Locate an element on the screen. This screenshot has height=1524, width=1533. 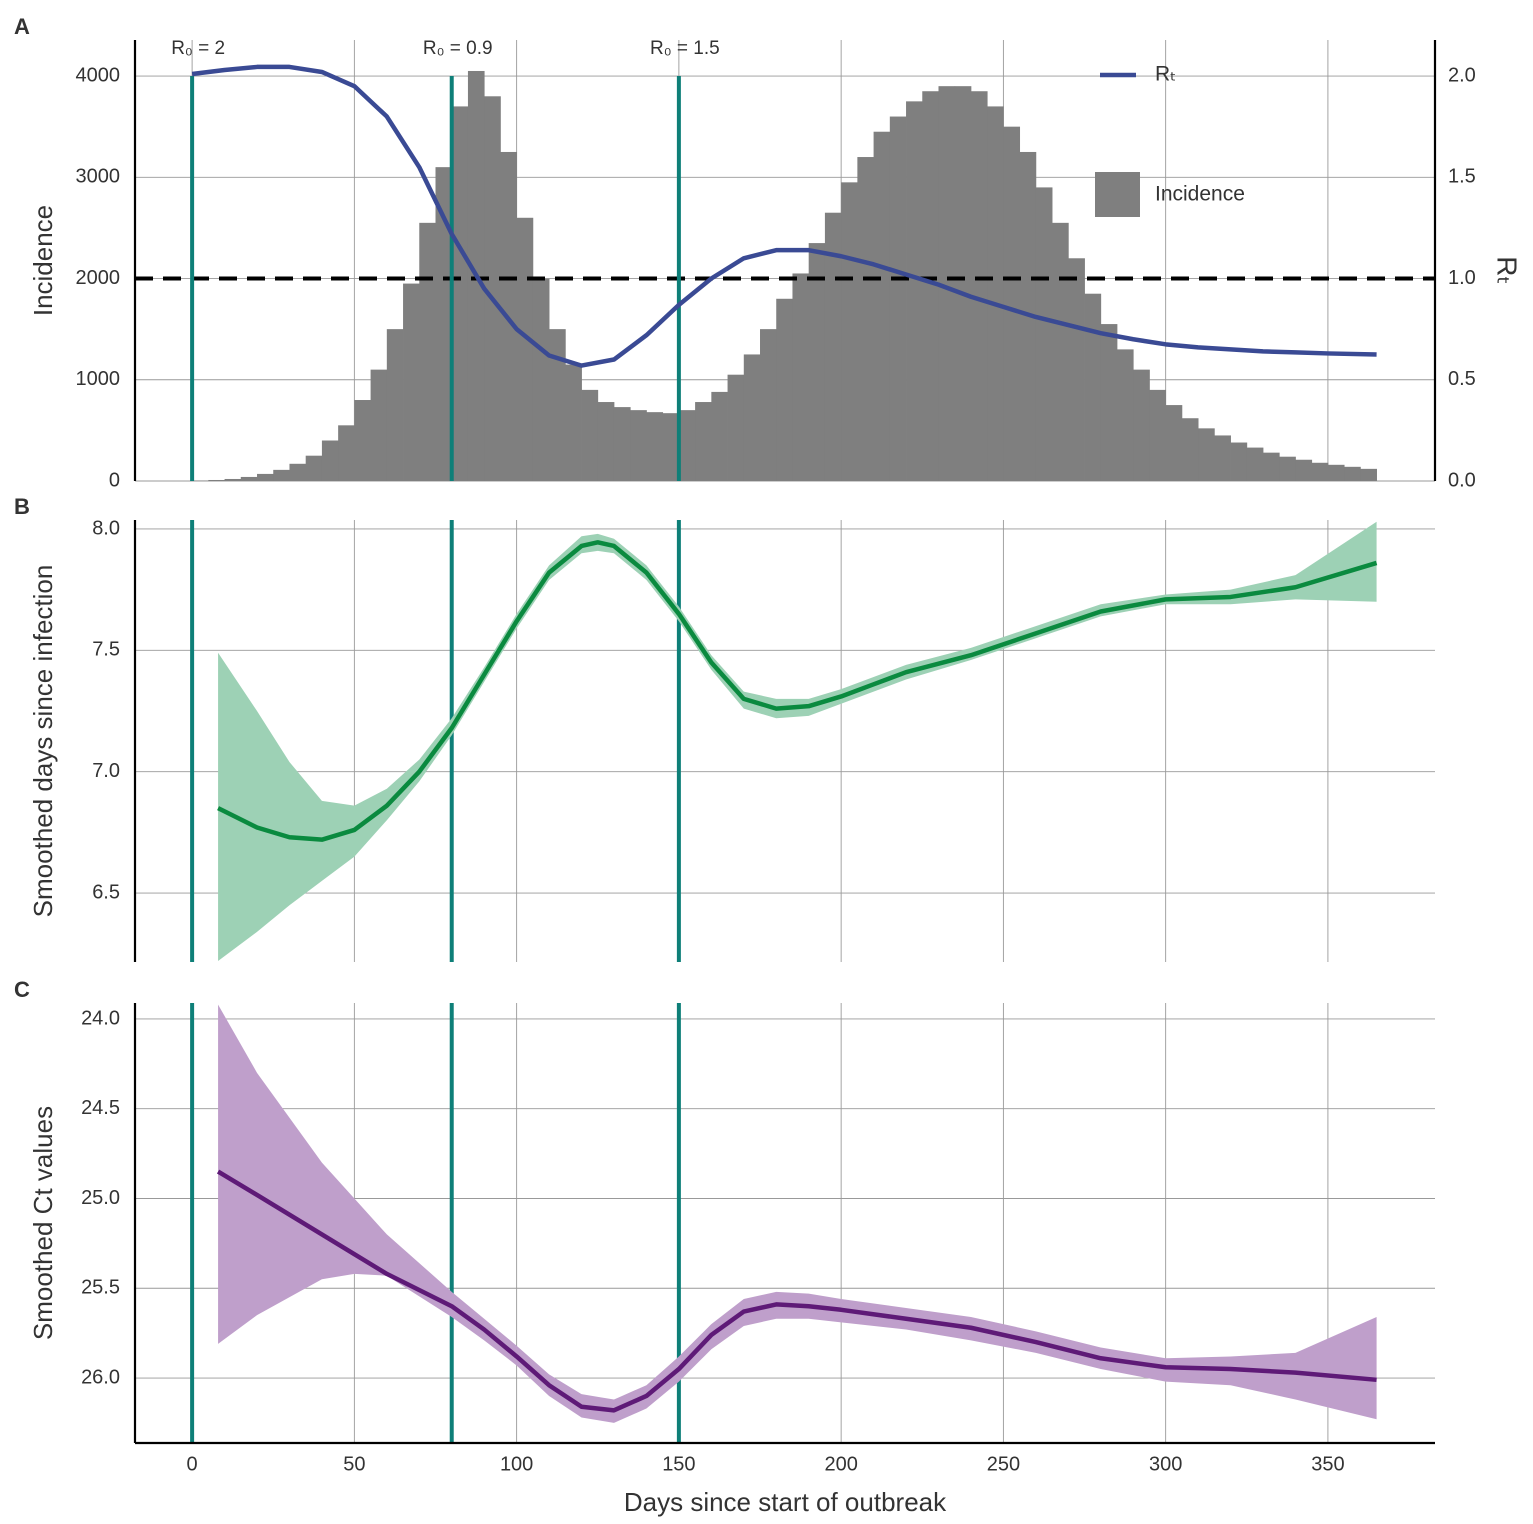
legend-swatch is located at coordinates (1117, 194).